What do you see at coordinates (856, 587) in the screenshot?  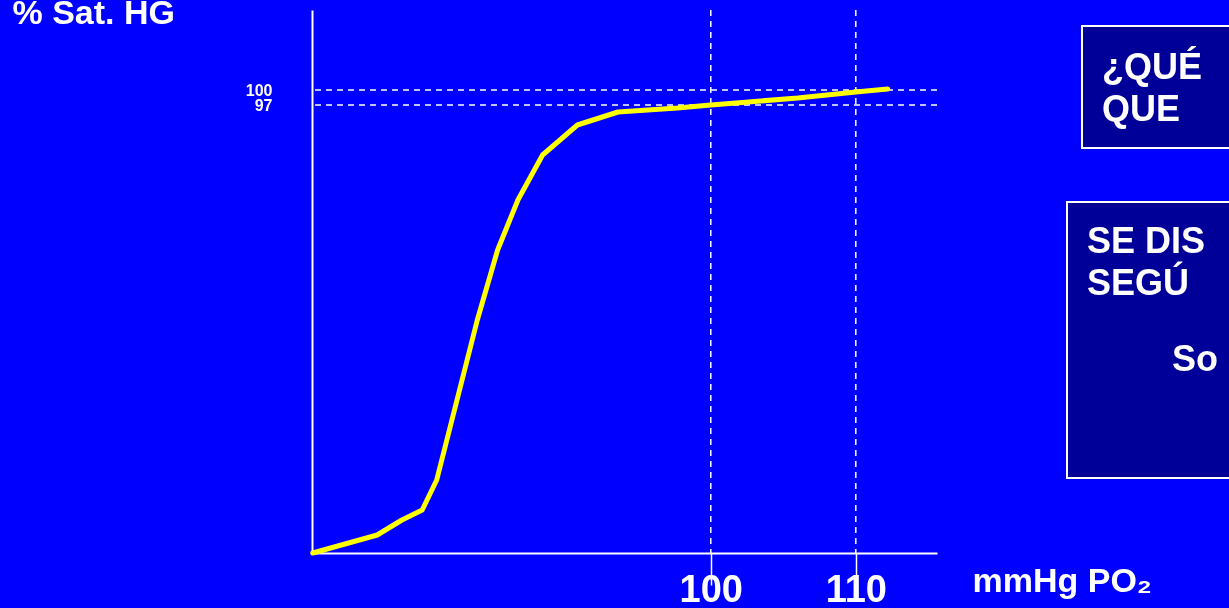 I see `x-tick-label: 110` at bounding box center [856, 587].